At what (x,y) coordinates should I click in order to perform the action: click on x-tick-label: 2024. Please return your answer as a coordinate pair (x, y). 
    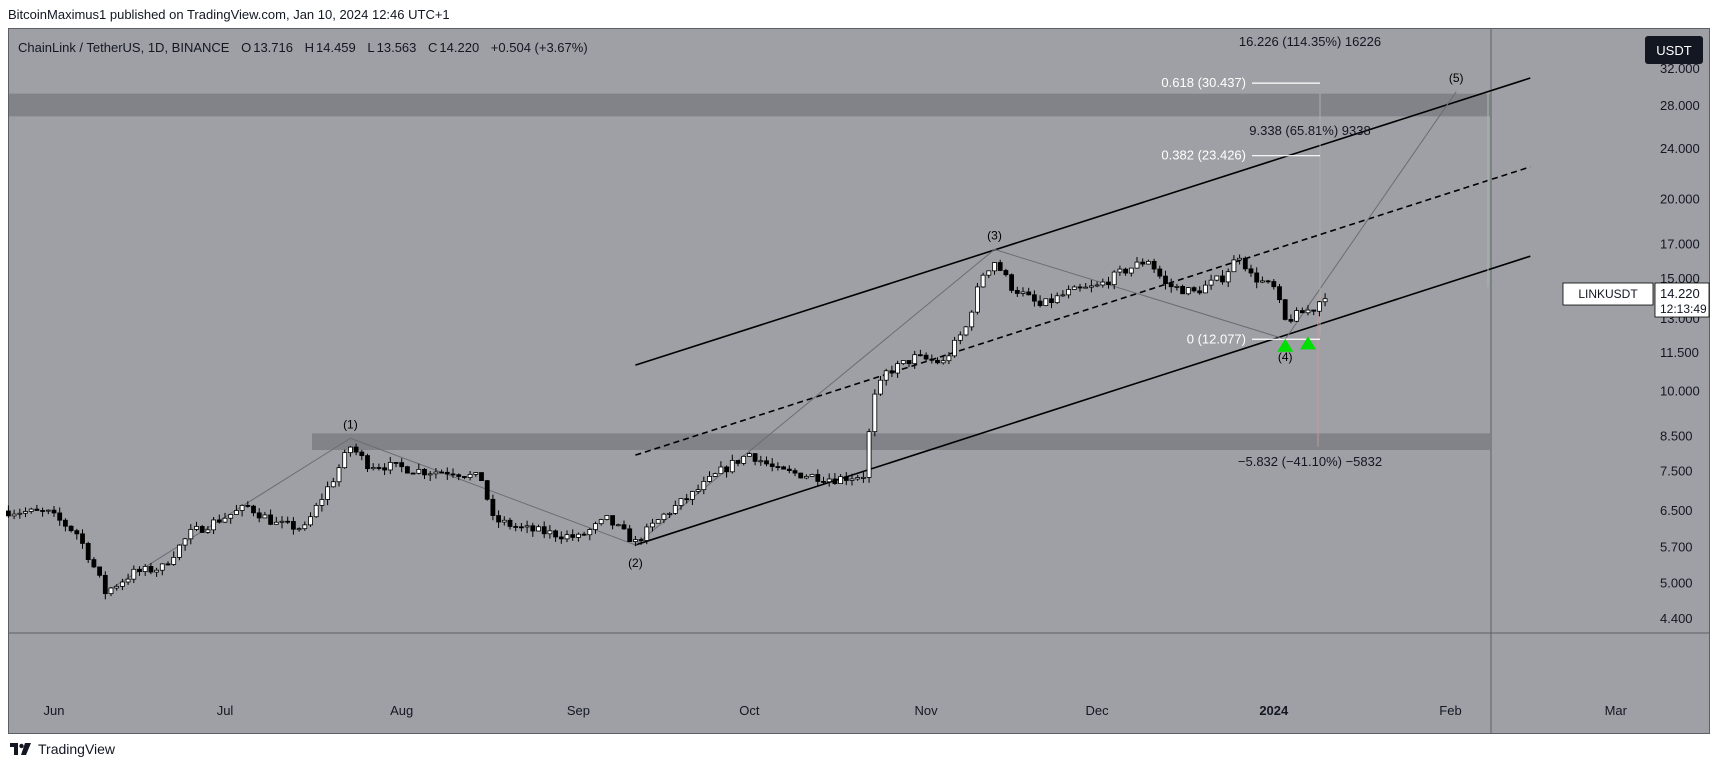
    Looking at the image, I should click on (1274, 710).